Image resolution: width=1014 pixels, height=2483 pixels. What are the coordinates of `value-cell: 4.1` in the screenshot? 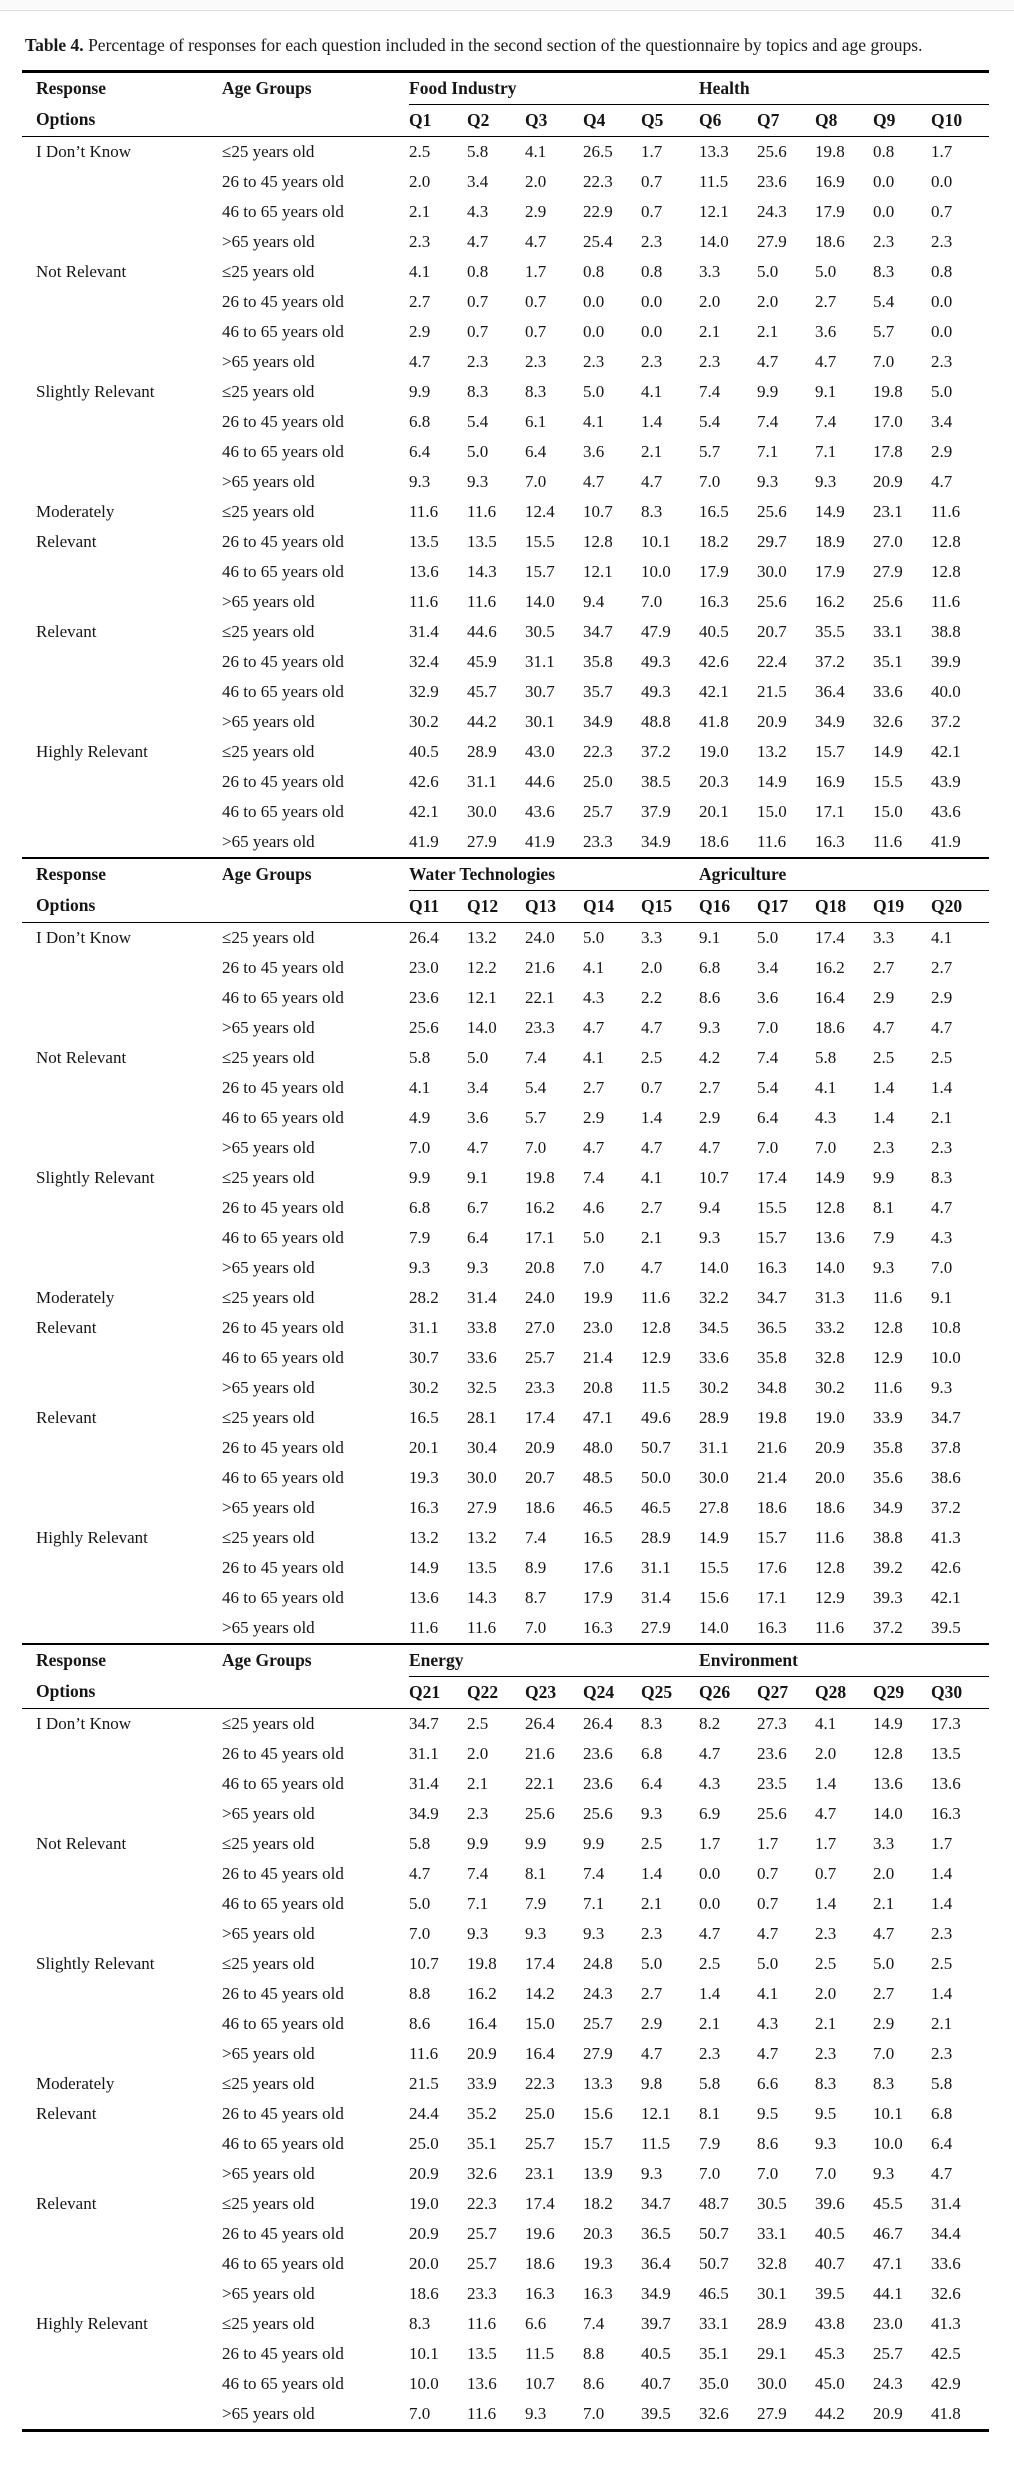 It's located at (652, 391).